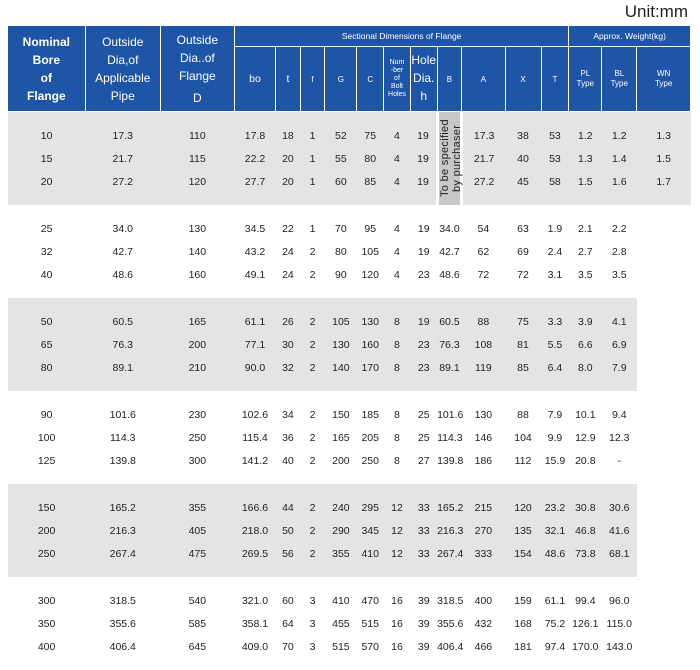 The width and height of the screenshot is (700, 670). What do you see at coordinates (619, 251) in the screenshot?
I see `cell-wn-weight: 2.8` at bounding box center [619, 251].